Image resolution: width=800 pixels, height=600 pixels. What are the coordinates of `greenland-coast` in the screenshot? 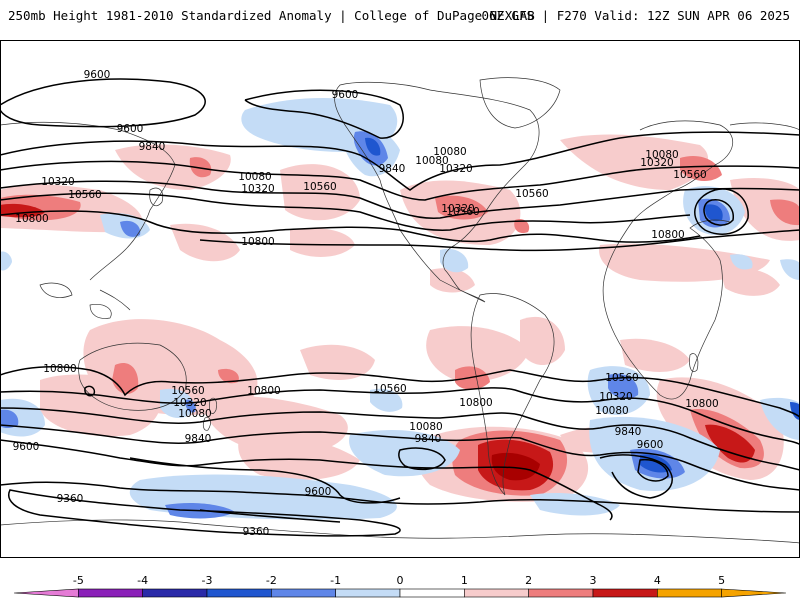 It's located at (520, 103).